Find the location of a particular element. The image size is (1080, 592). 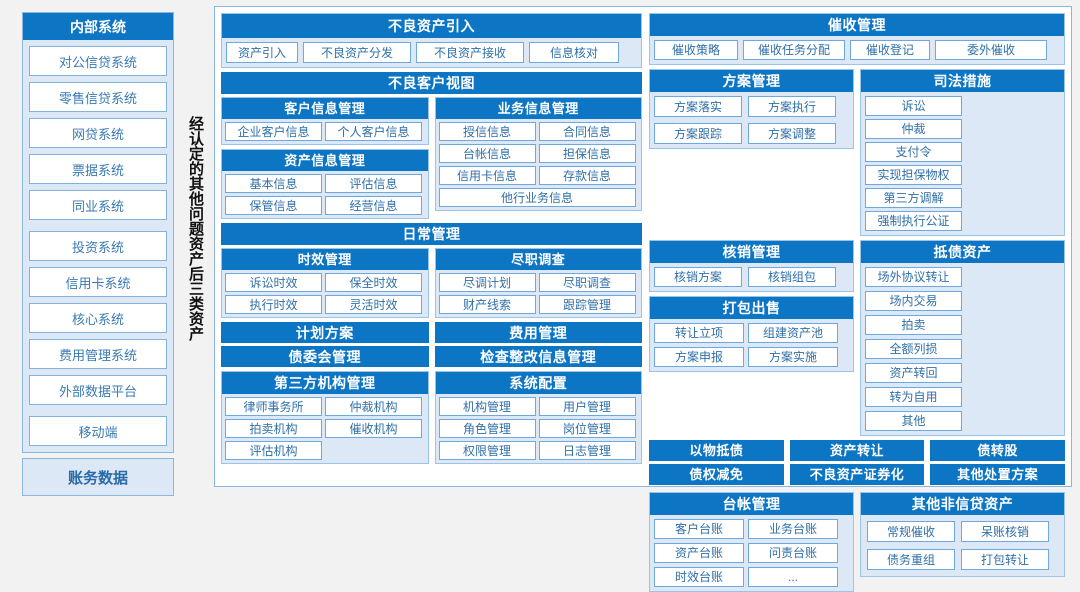

cell-asset-ledger: 资产台账 is located at coordinates (699, 553).